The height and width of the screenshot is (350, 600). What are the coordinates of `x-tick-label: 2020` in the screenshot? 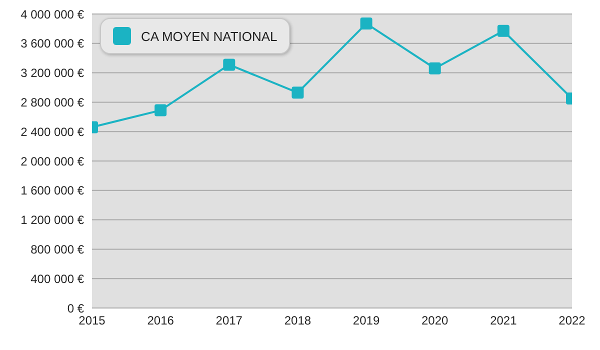 It's located at (435, 321).